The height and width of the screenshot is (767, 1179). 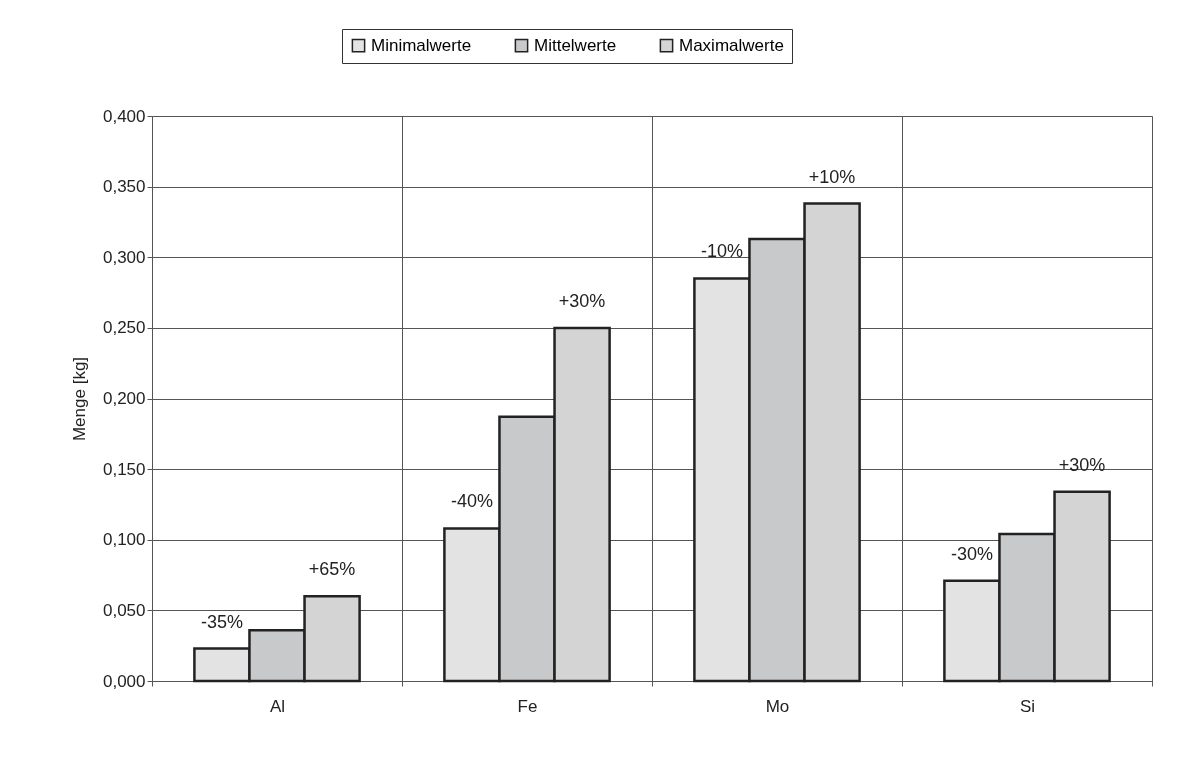 I want to click on annotation: -40%, so click(x=471, y=501).